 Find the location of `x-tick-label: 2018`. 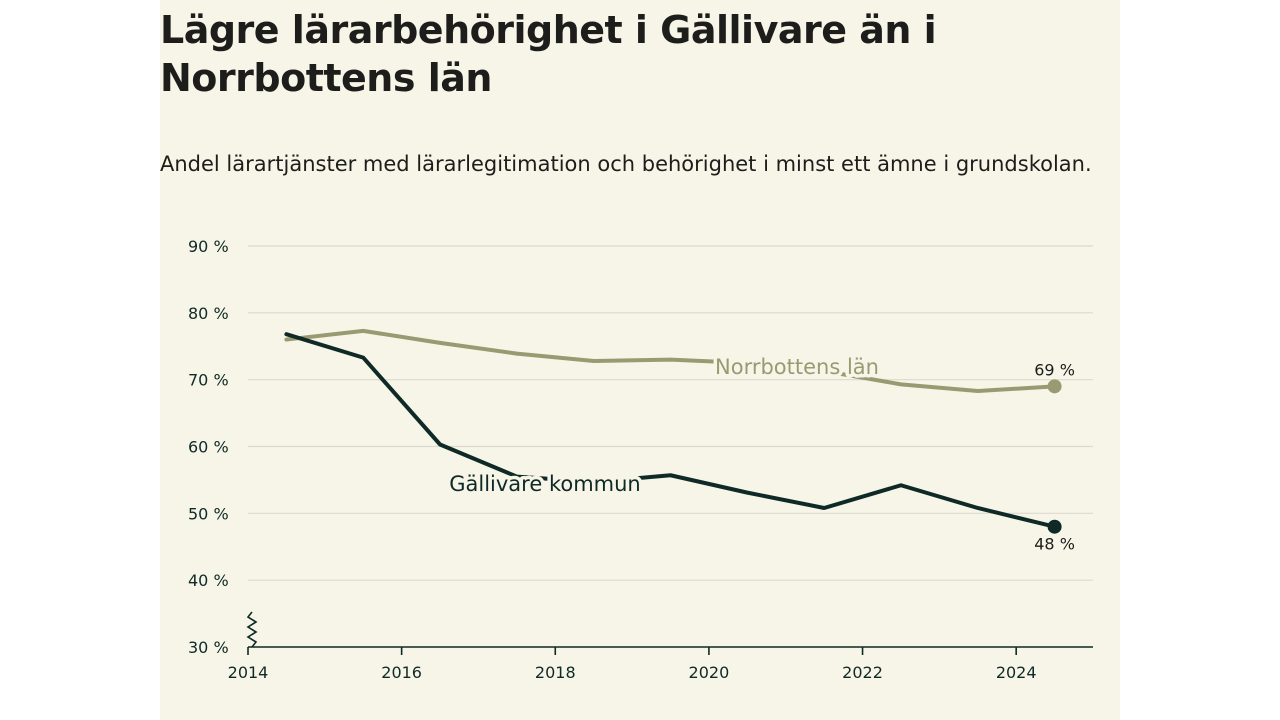

x-tick-label: 2018 is located at coordinates (555, 672).